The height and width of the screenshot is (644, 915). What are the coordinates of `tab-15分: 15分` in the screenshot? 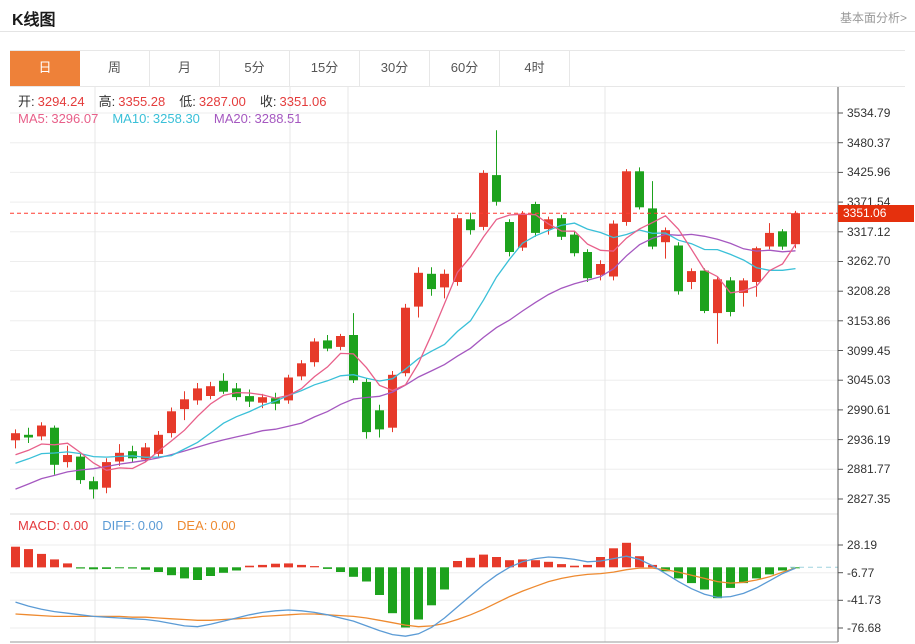 It's located at (325, 68).